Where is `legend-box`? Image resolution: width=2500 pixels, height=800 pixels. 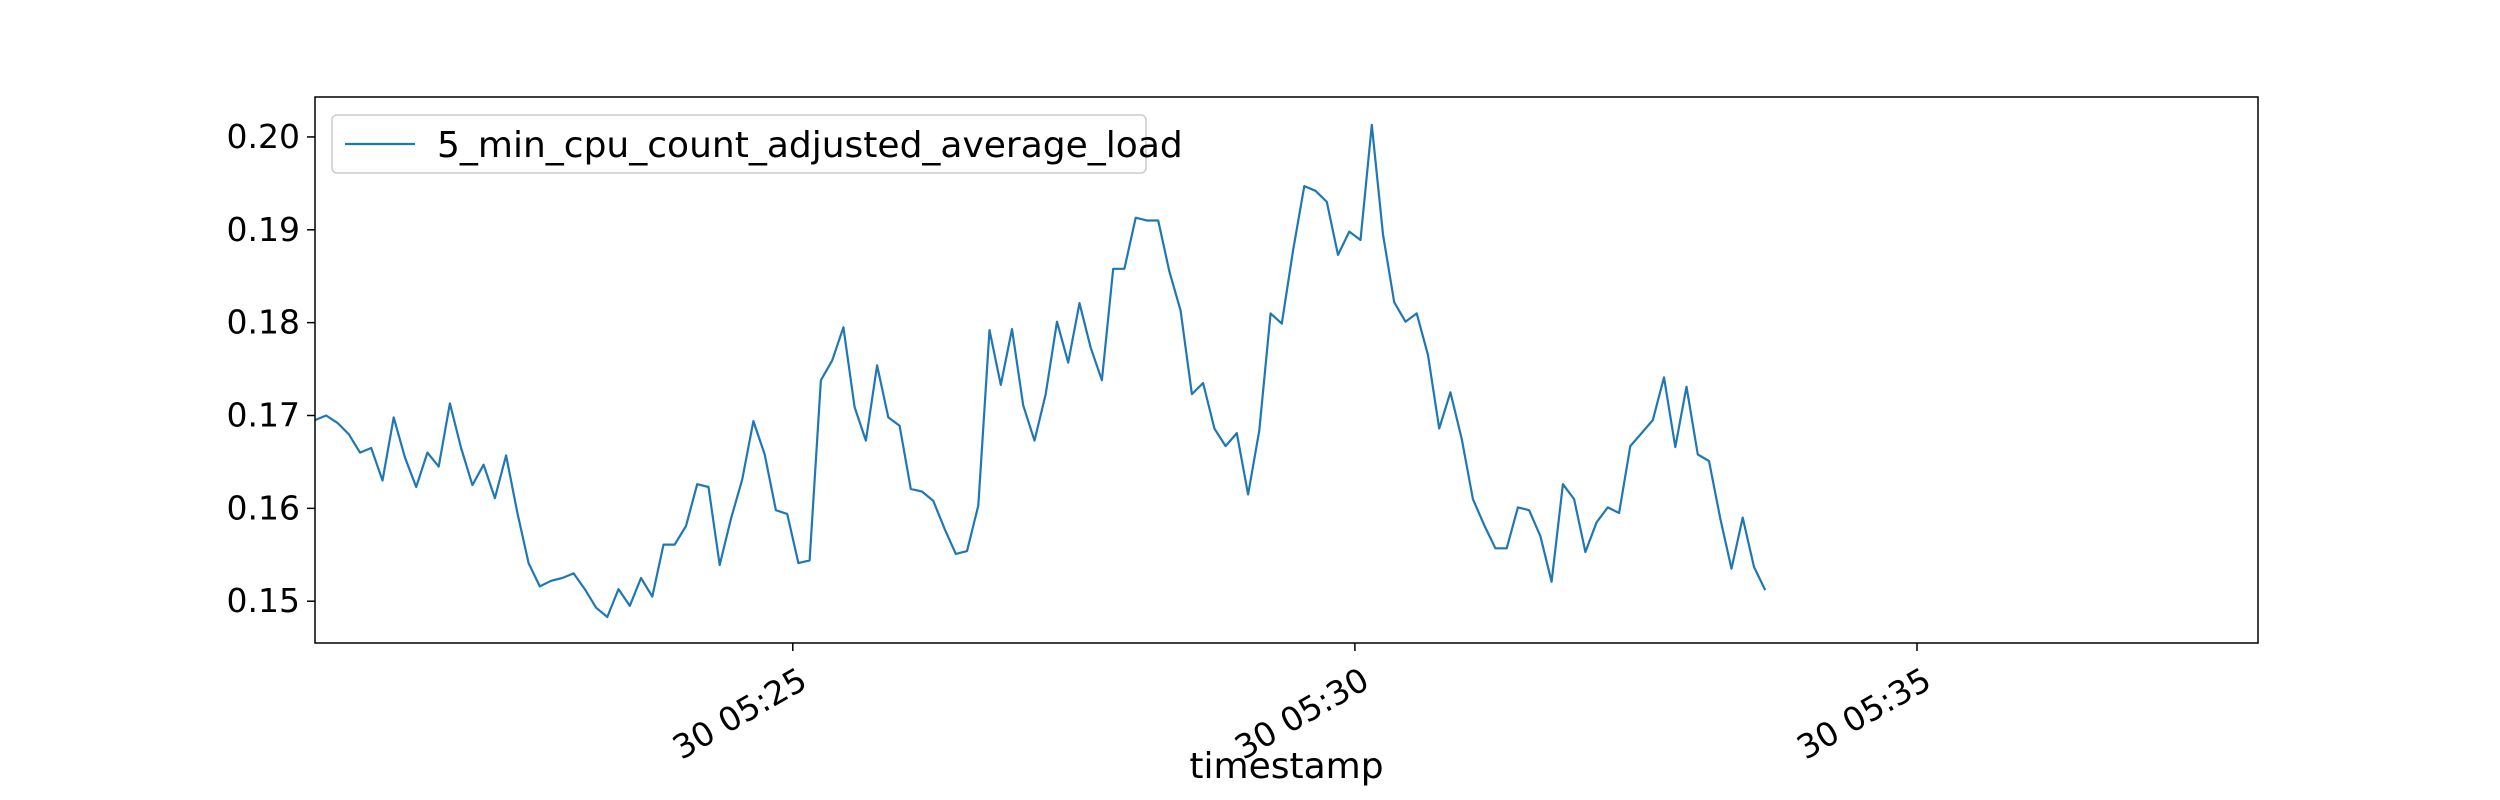 legend-box is located at coordinates (739, 144).